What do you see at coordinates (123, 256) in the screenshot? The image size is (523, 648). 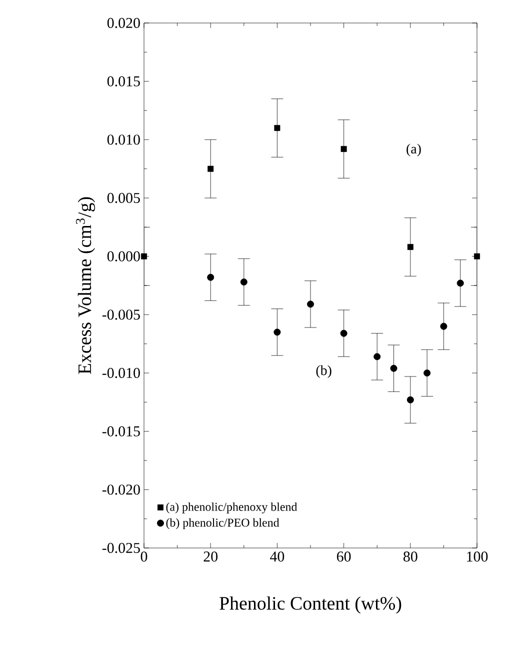 I see `y-tick-label: 0.000` at bounding box center [123, 256].